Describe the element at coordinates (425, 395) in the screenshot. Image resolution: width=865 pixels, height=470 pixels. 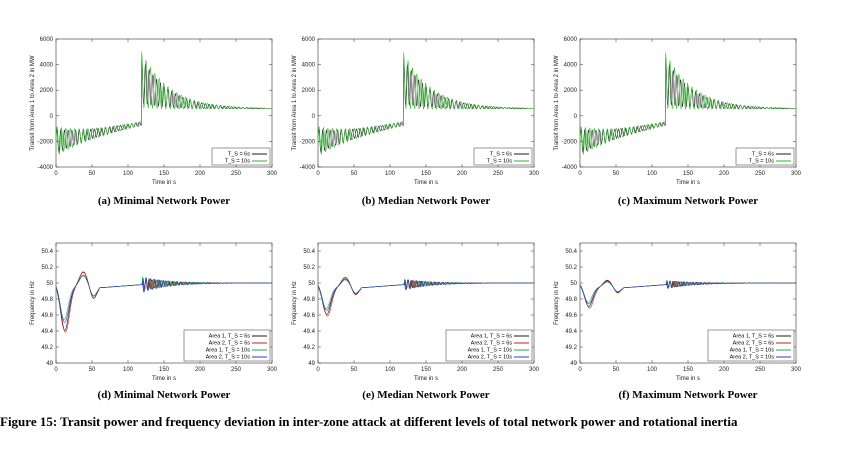
I see `subfigure-caption: (e) Median Network Power` at that location.